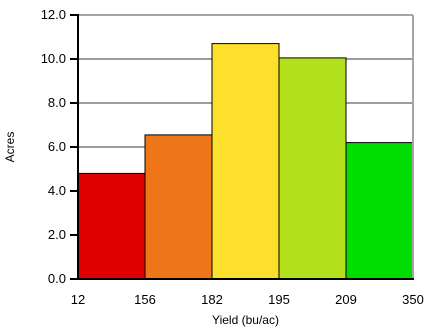 The image size is (445, 331). Describe the element at coordinates (53, 14) in the screenshot. I see `y-tick-label: 12.0` at that location.